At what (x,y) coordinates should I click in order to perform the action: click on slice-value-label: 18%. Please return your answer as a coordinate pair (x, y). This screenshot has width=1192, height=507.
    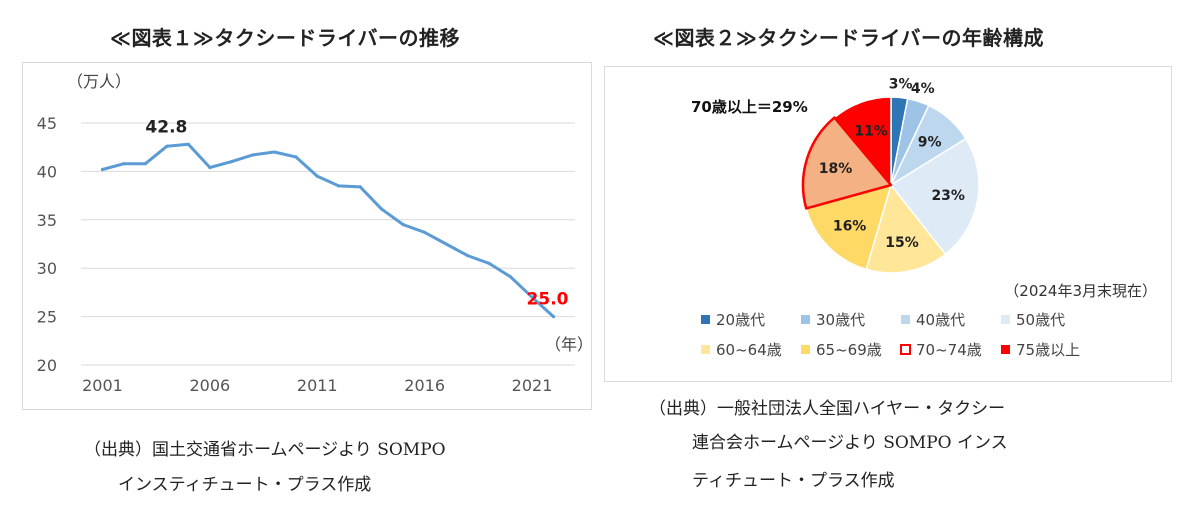
    Looking at the image, I should click on (836, 169).